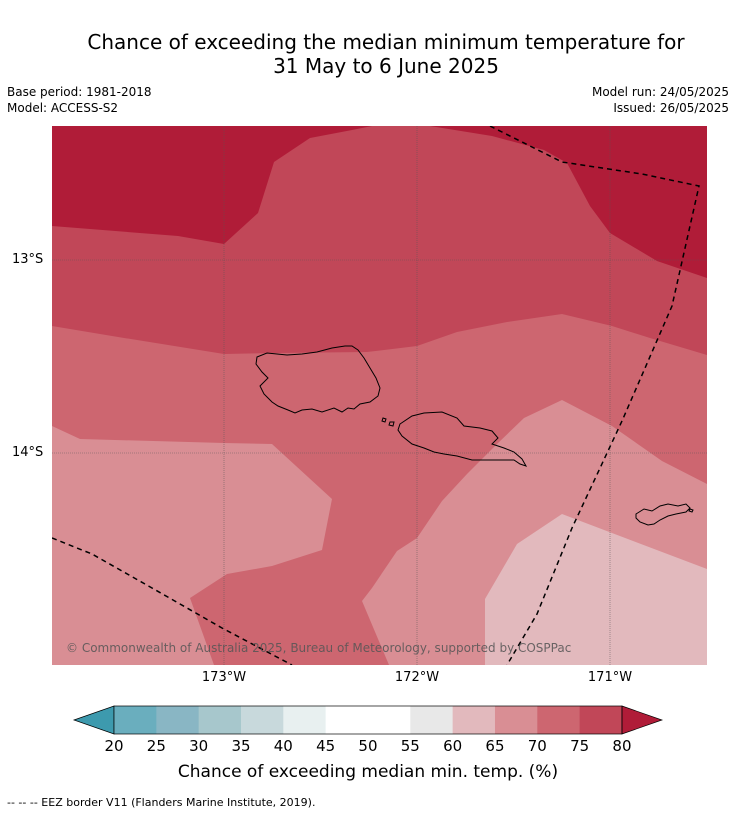 The image size is (736, 816). What do you see at coordinates (283, 746) in the screenshot?
I see `colorbar-tick-label: 40` at bounding box center [283, 746].